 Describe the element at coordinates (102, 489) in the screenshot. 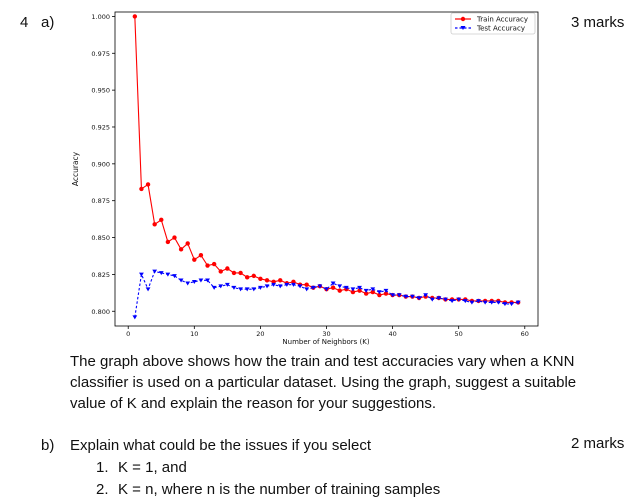

I see `list-item-number: 2.` at that location.